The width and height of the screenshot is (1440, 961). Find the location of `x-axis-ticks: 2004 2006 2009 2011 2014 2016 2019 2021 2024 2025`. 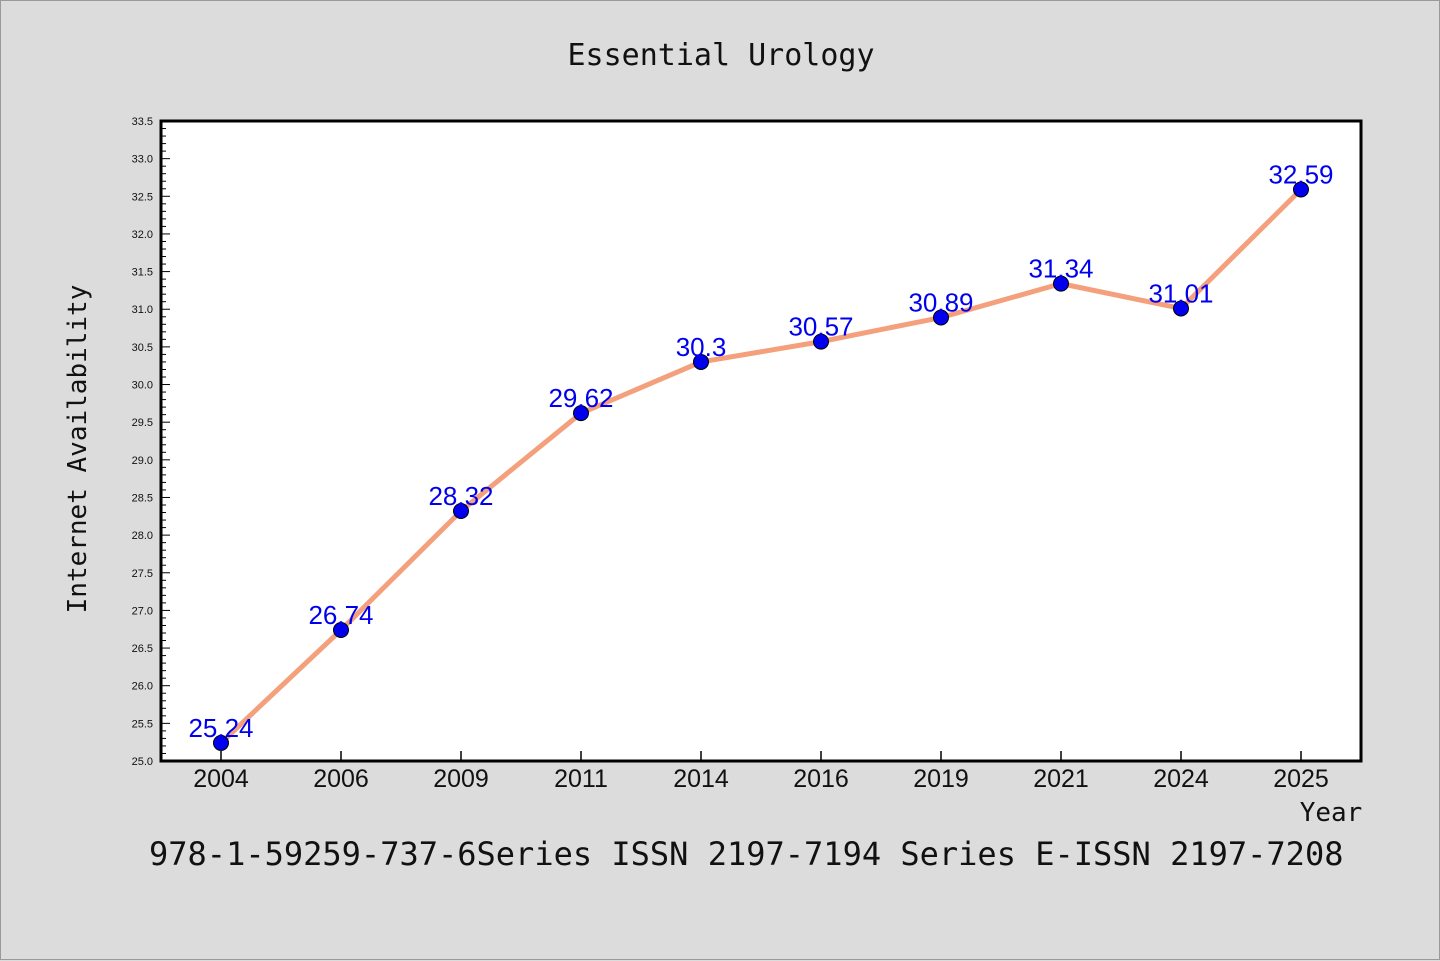

x-axis-ticks: 2004 2006 2009 2011 2014 2016 2019 2021 2024 2025 is located at coordinates (761, 772).